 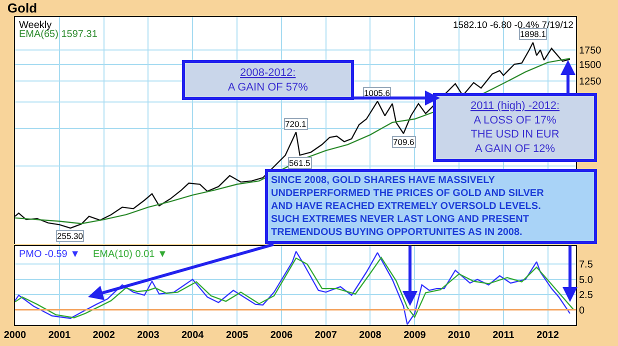 I want to click on y-tick-label: 1500, so click(x=590, y=65).